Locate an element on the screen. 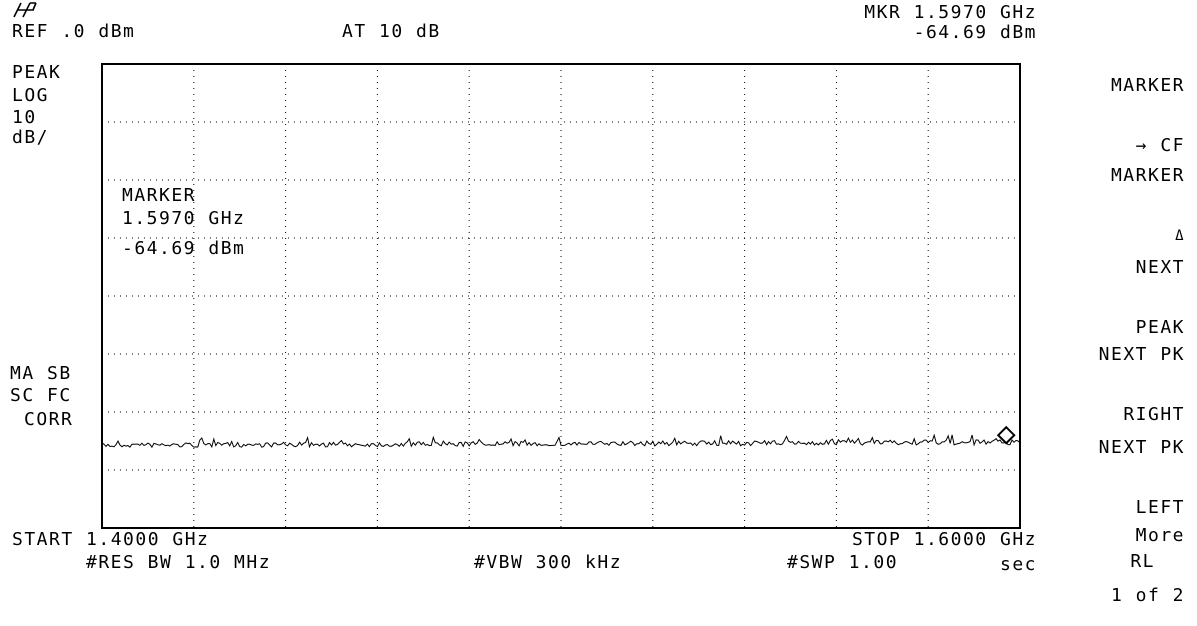 This screenshot has width=1197, height=626. reference-level-key: RL is located at coordinates (1142, 561).